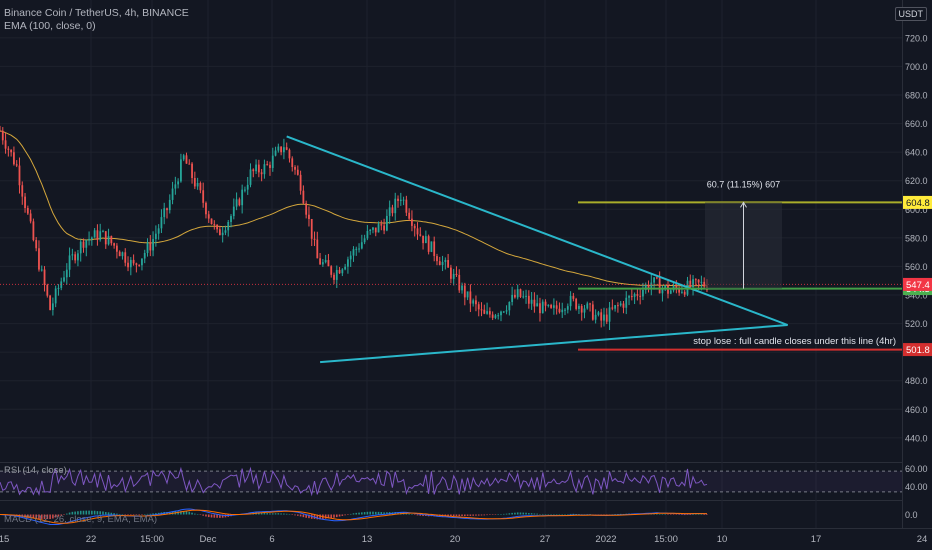  I want to click on current-price-tag-bg, so click(917, 284).